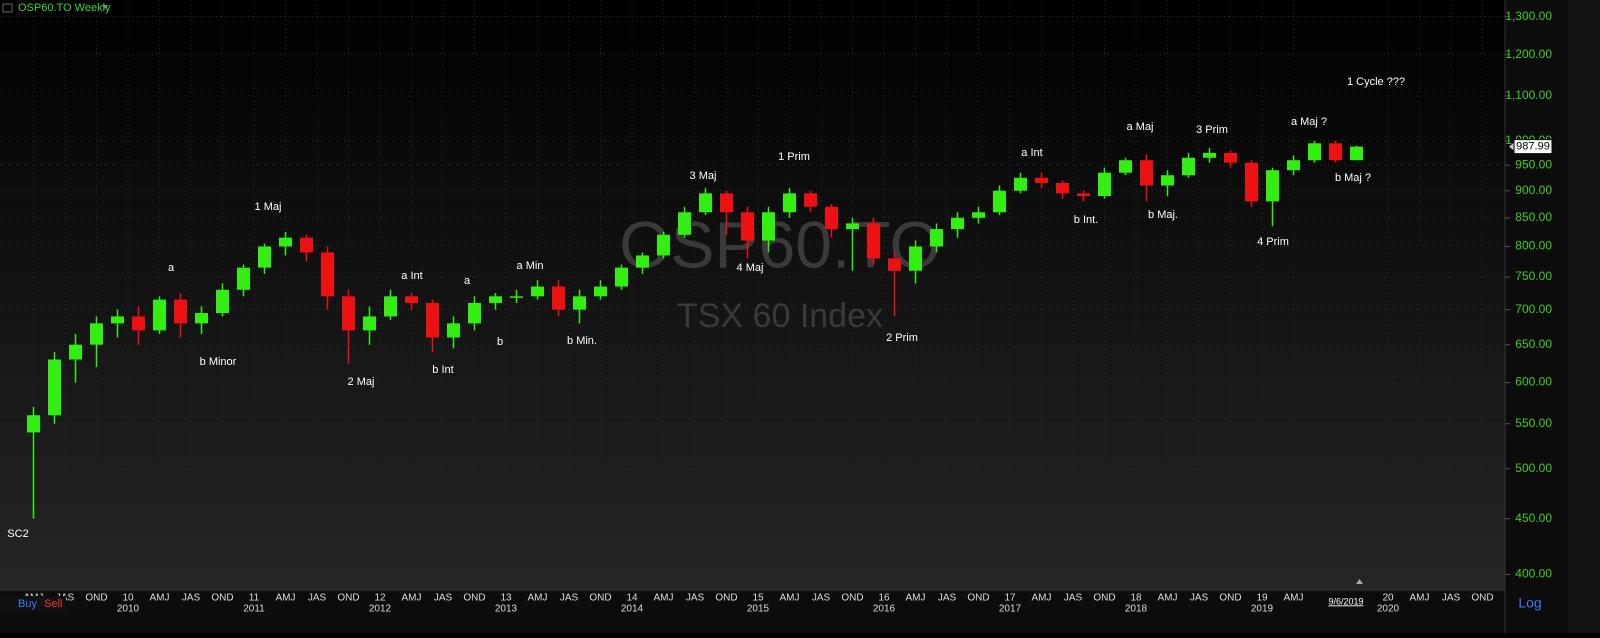 This screenshot has width=1600, height=638. I want to click on y-tick-label: 750.00, so click(1533, 276).